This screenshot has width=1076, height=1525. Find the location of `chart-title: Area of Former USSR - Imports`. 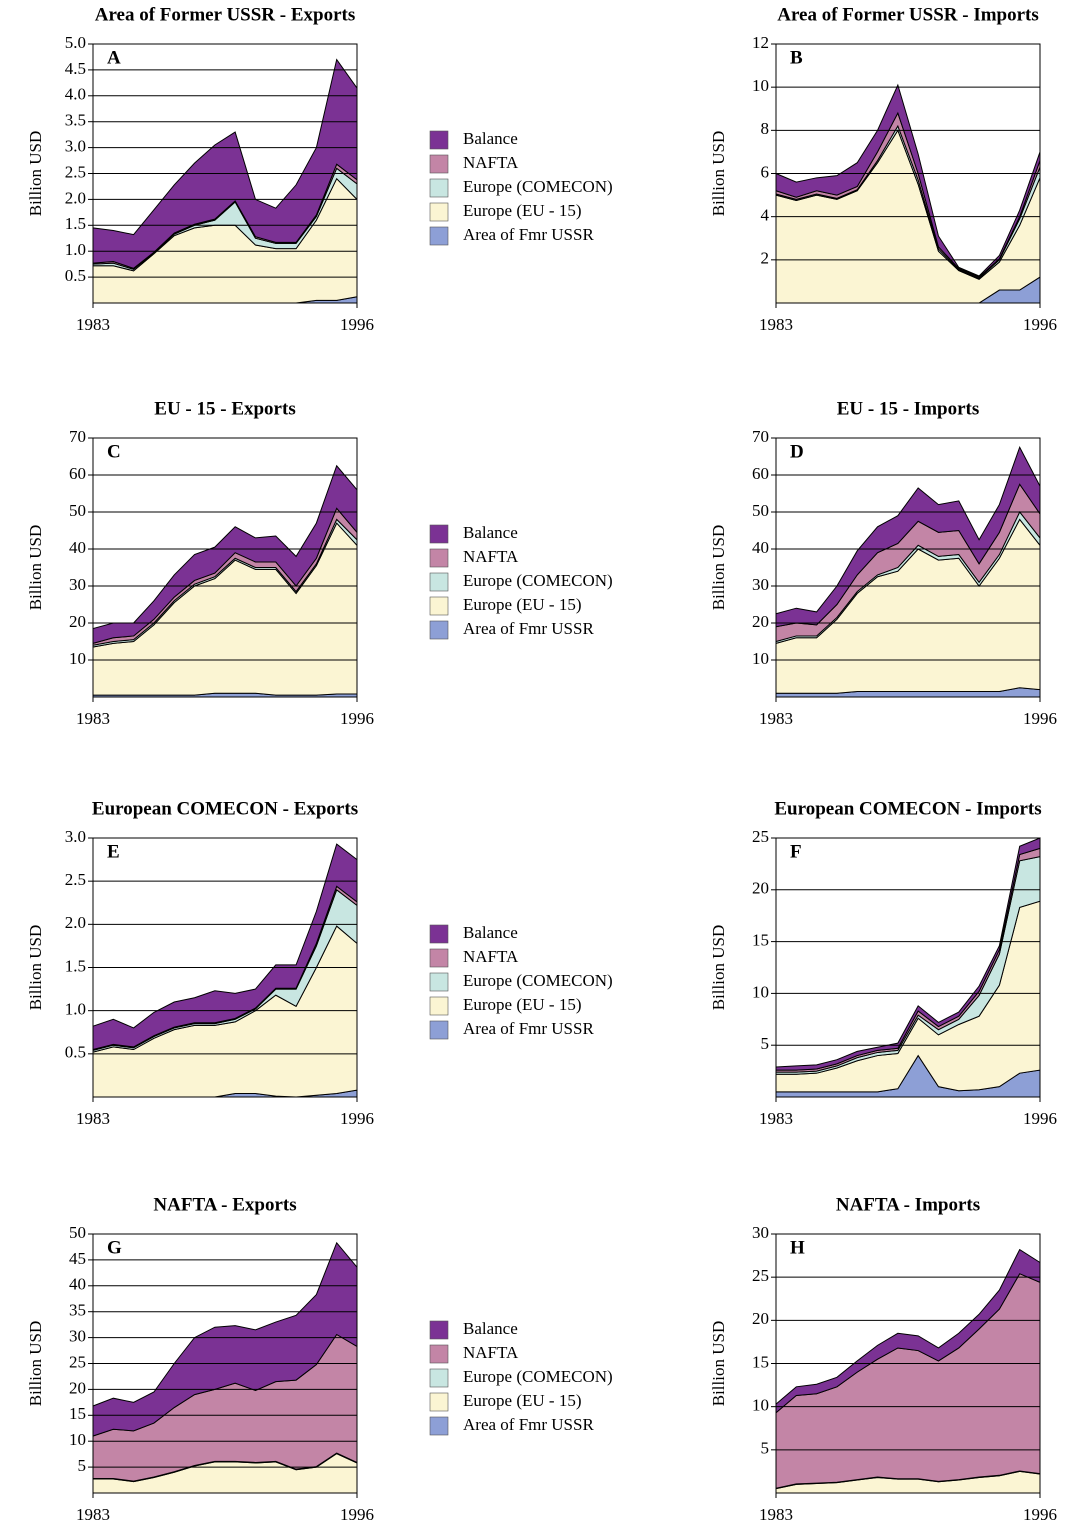

chart-title: Area of Former USSR - Imports is located at coordinates (908, 14).